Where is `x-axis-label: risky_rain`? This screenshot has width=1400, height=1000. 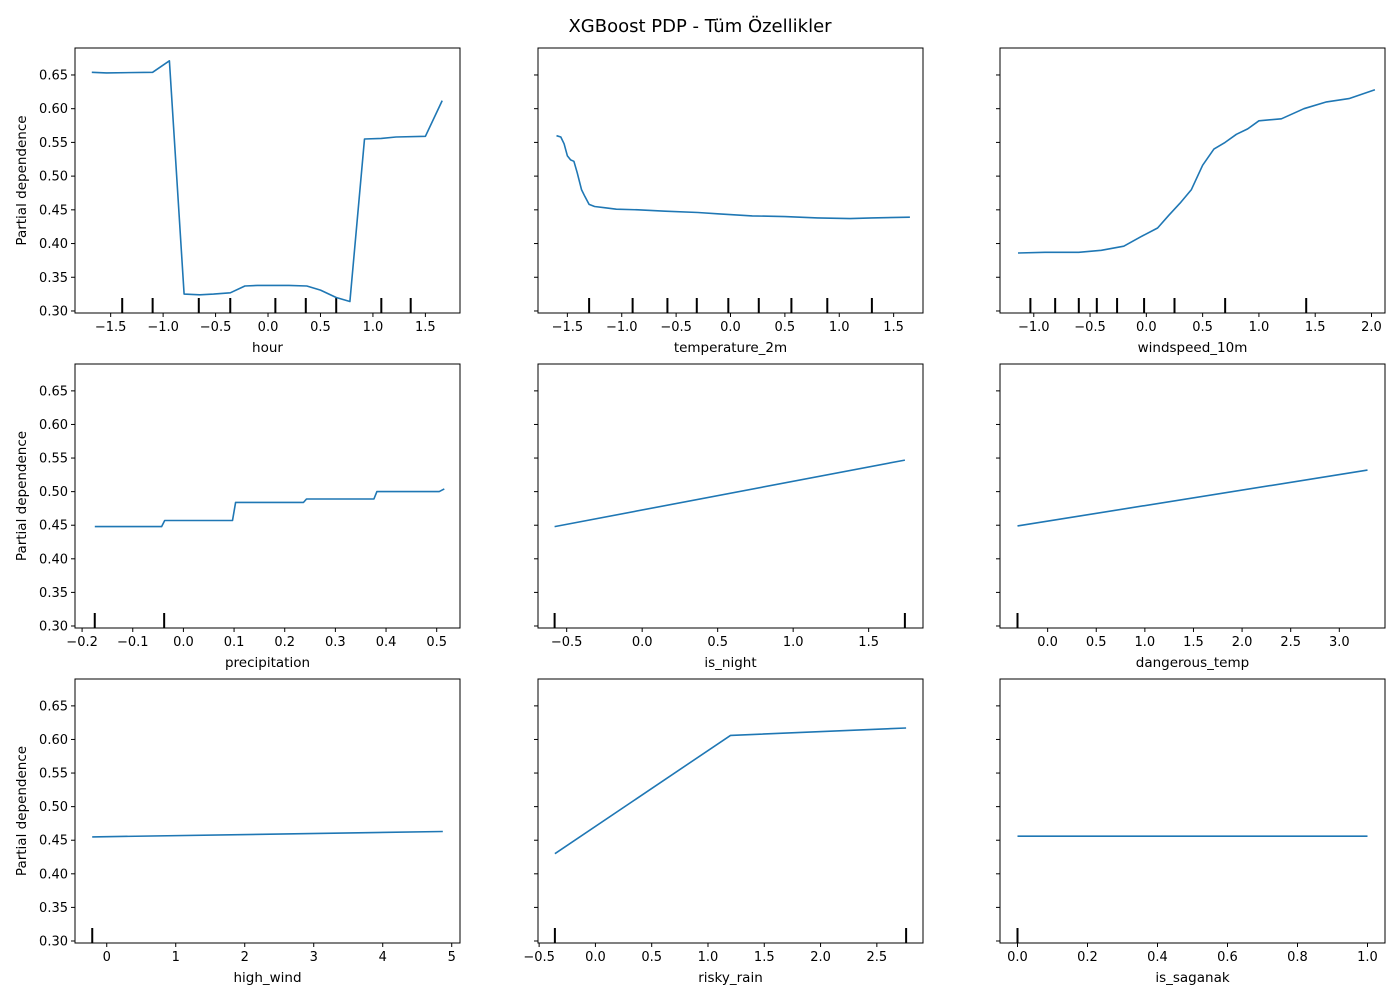
x-axis-label: risky_rain is located at coordinates (730, 978).